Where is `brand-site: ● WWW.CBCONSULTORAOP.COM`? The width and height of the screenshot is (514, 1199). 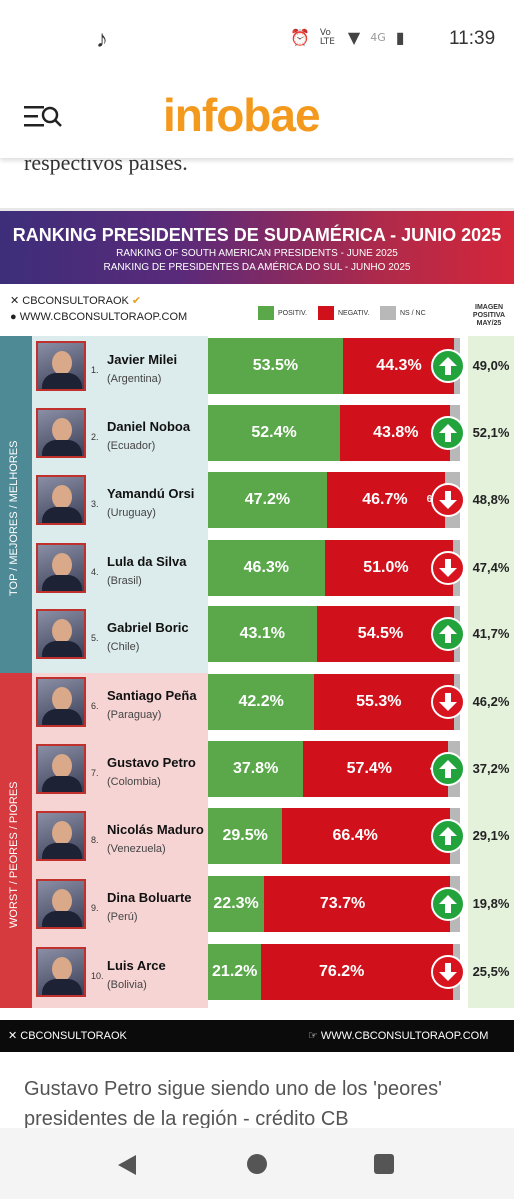 brand-site: ● WWW.CBCONSULTORAOP.COM is located at coordinates (99, 317).